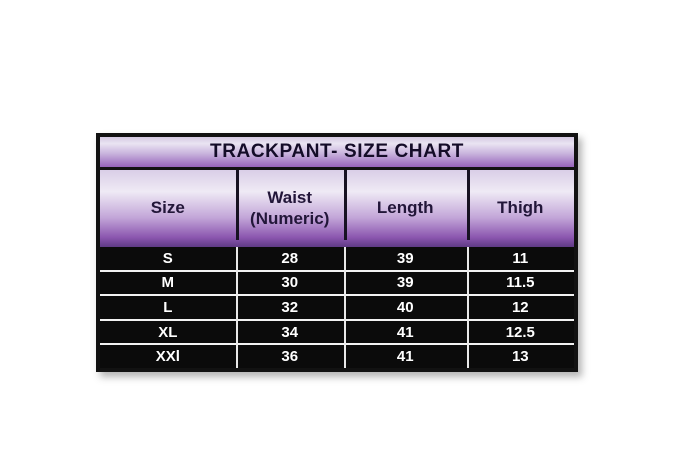 The width and height of the screenshot is (694, 462). I want to click on cell-thigh: 13, so click(520, 357).